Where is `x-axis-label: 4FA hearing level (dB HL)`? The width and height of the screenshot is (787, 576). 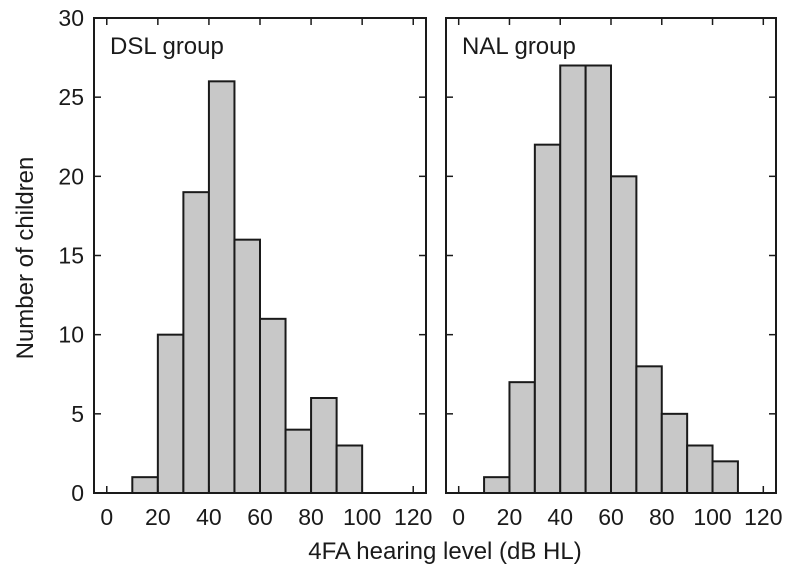
x-axis-label: 4FA hearing level (dB HL) is located at coordinates (444, 551).